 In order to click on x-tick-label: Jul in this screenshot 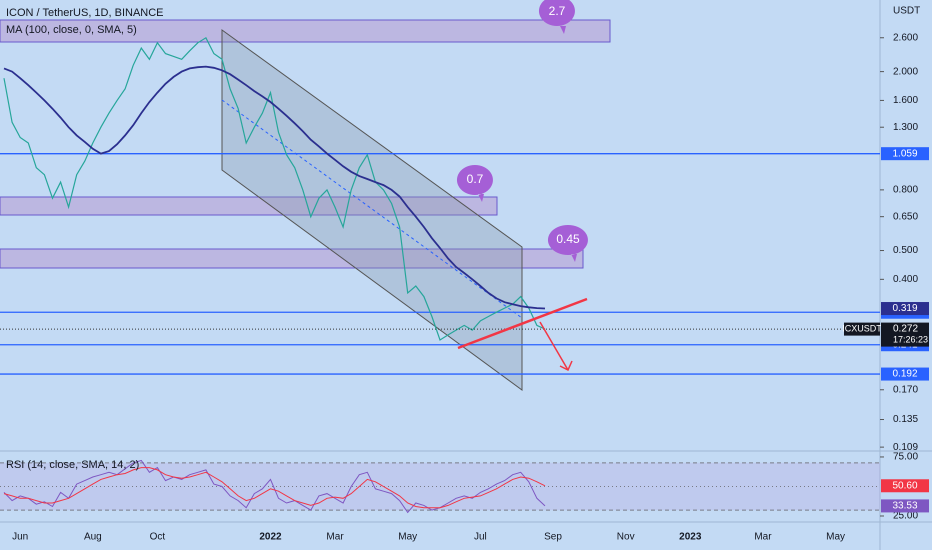, I will do `click(480, 537)`.